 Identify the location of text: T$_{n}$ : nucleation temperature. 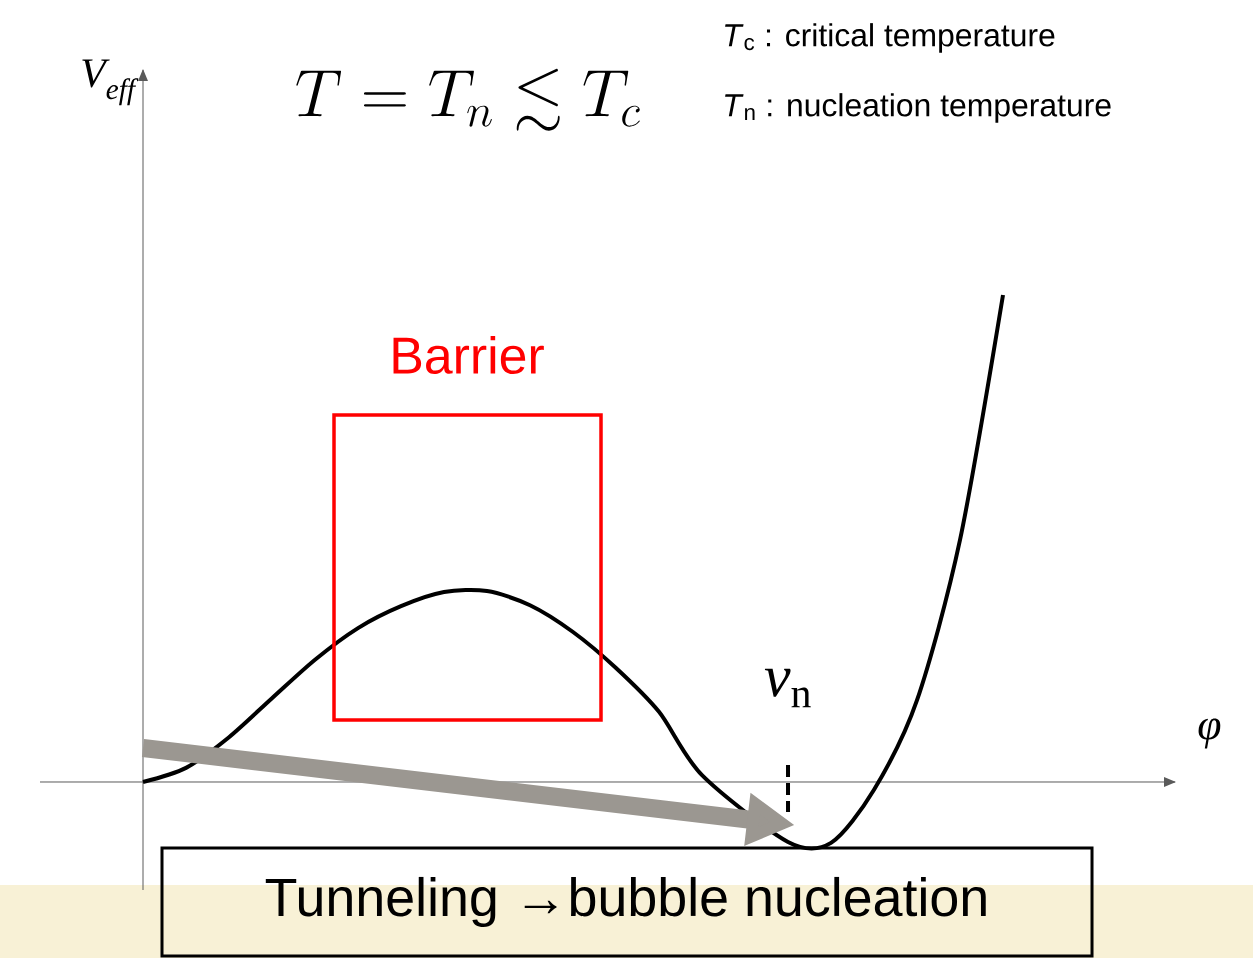
(918, 108).